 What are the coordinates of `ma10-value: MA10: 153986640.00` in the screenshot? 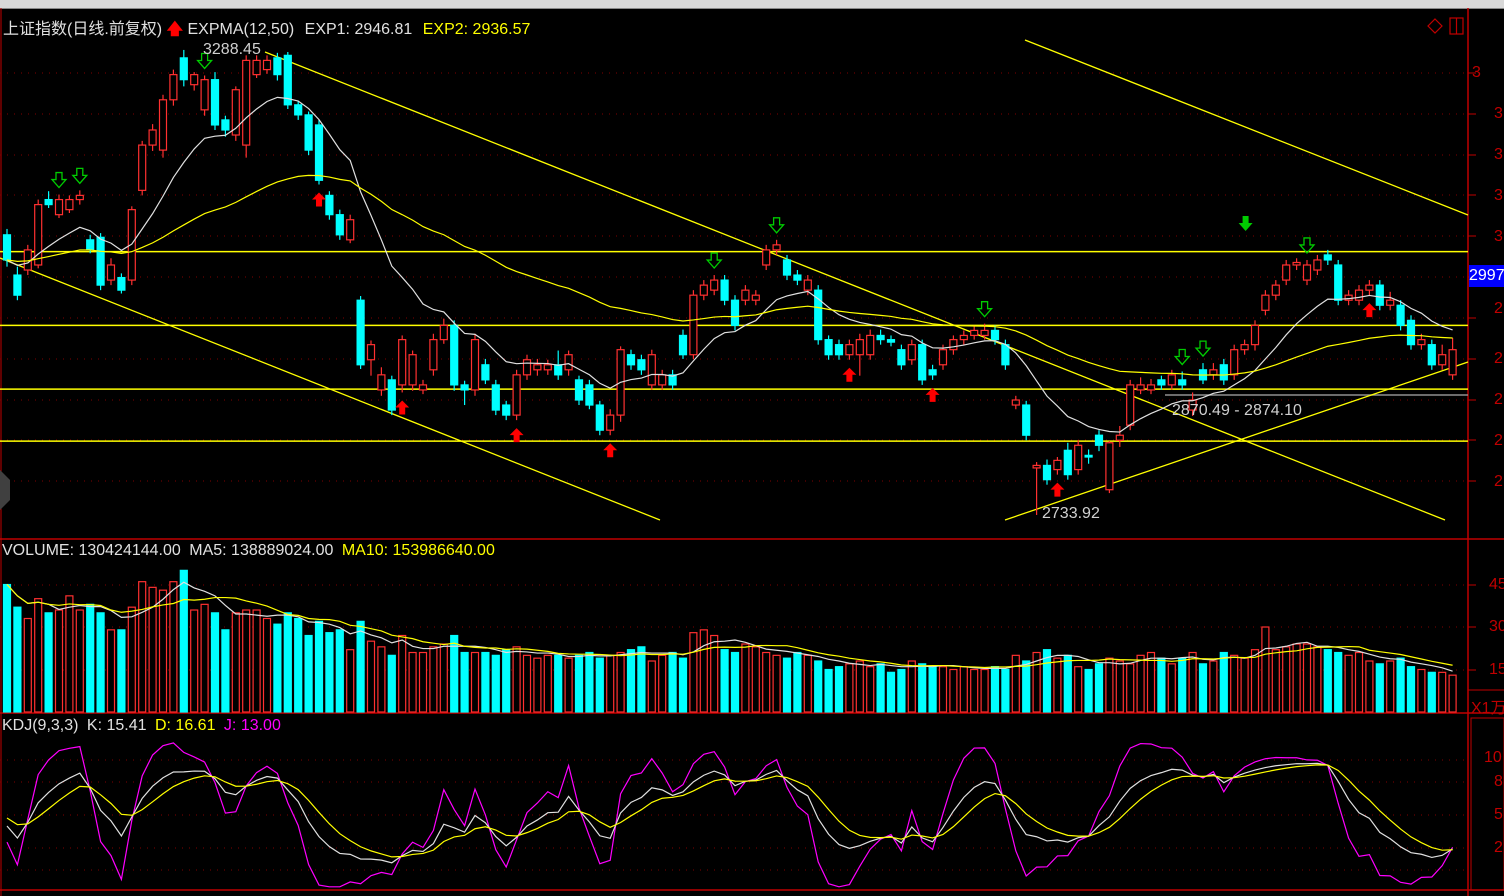 It's located at (418, 550).